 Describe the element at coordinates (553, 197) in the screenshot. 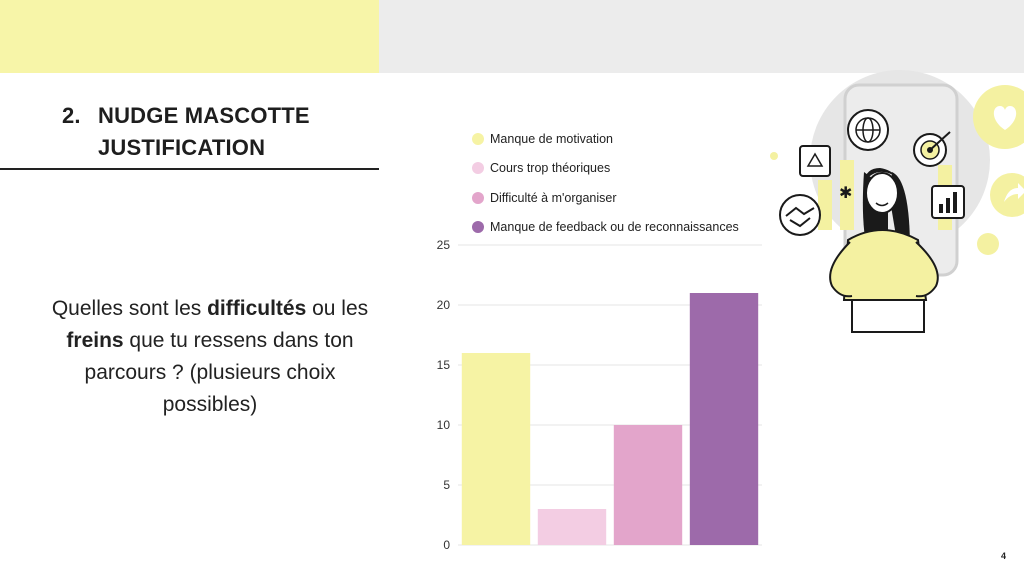

I see `legend-label: Difficulté à m'organiser` at that location.